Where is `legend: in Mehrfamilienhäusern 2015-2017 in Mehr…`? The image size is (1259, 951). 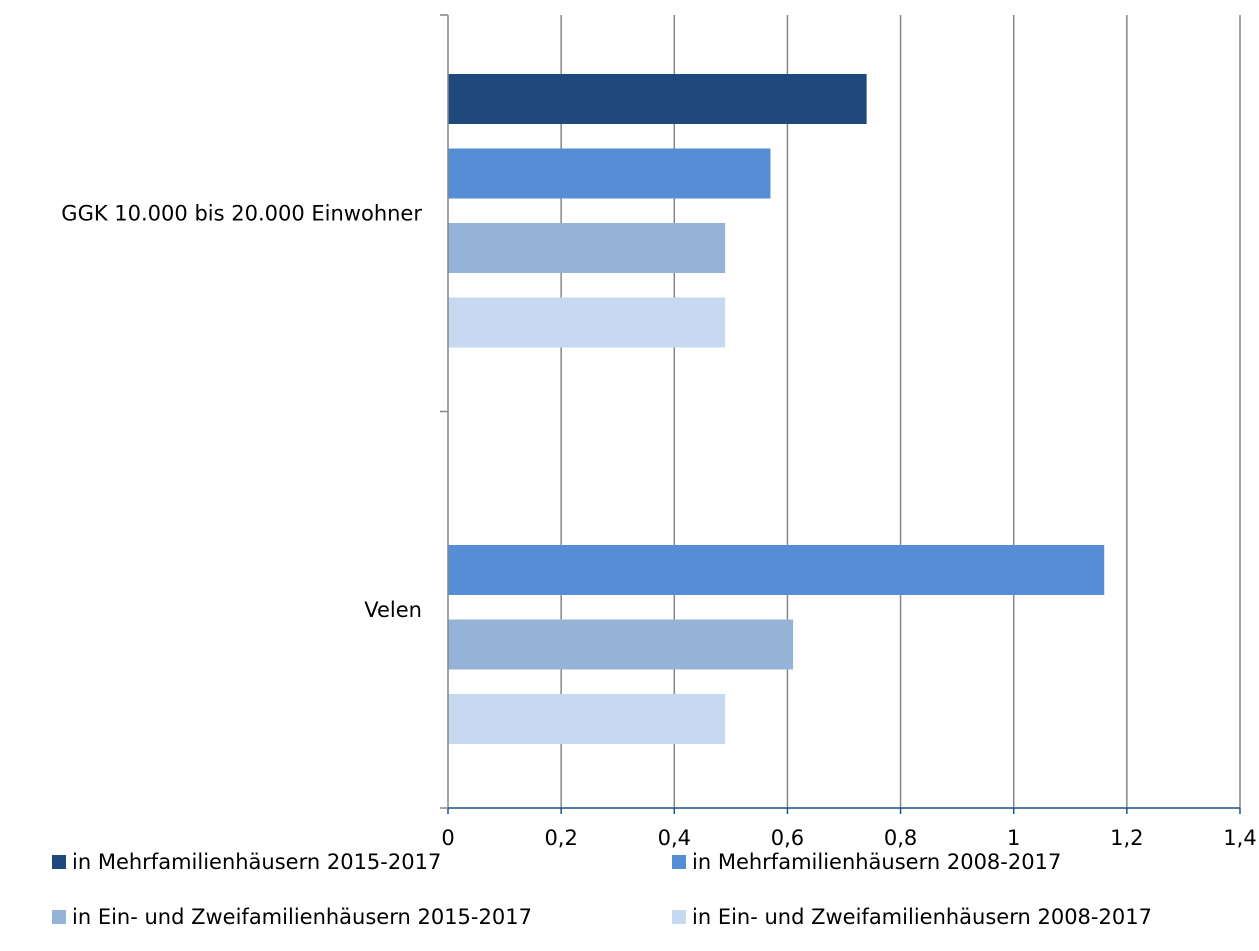
legend: in Mehrfamilienhäusern 2015-2017 in Mehr… is located at coordinates (652, 898).